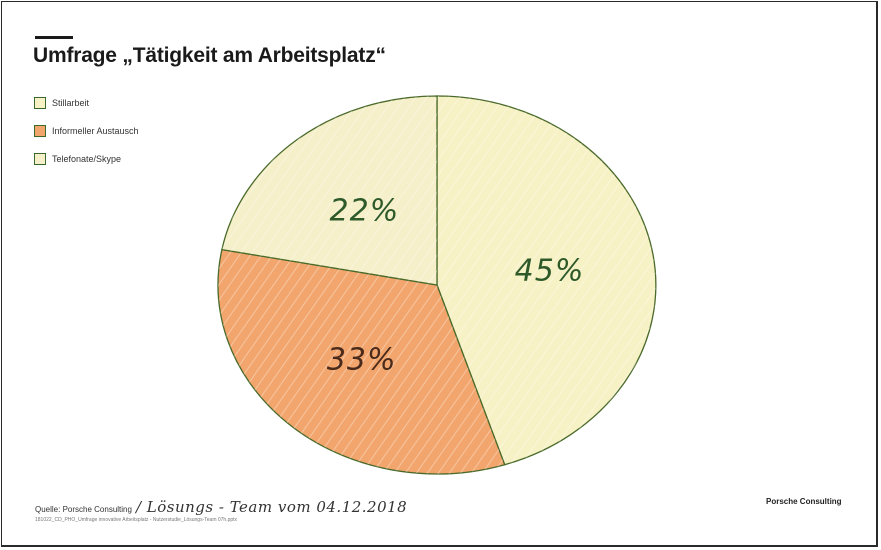 The image size is (881, 550). What do you see at coordinates (209, 55) in the screenshot?
I see `page-title: Umfrage „Tätigkeit am Arbeitsplatz“` at bounding box center [209, 55].